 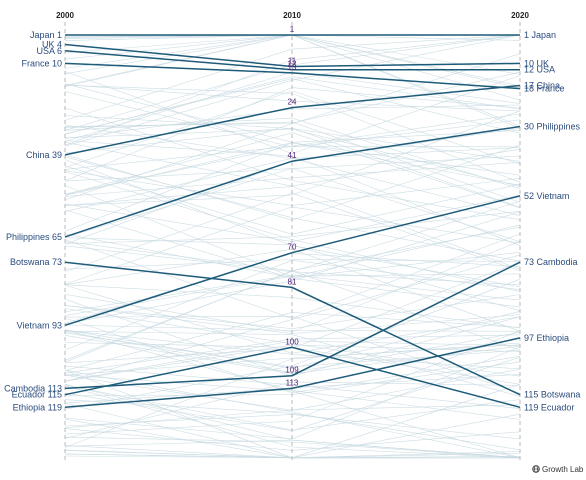 I want to click on label-2020-uk: 10 UK, so click(x=536, y=63).